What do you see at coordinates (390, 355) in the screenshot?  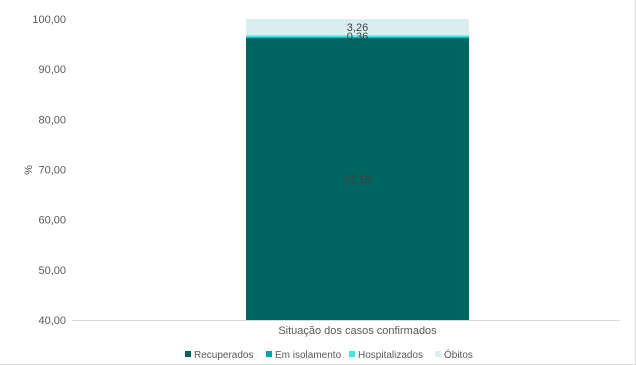 I see `legend-label-hospitalizados: Hospitalizados` at bounding box center [390, 355].